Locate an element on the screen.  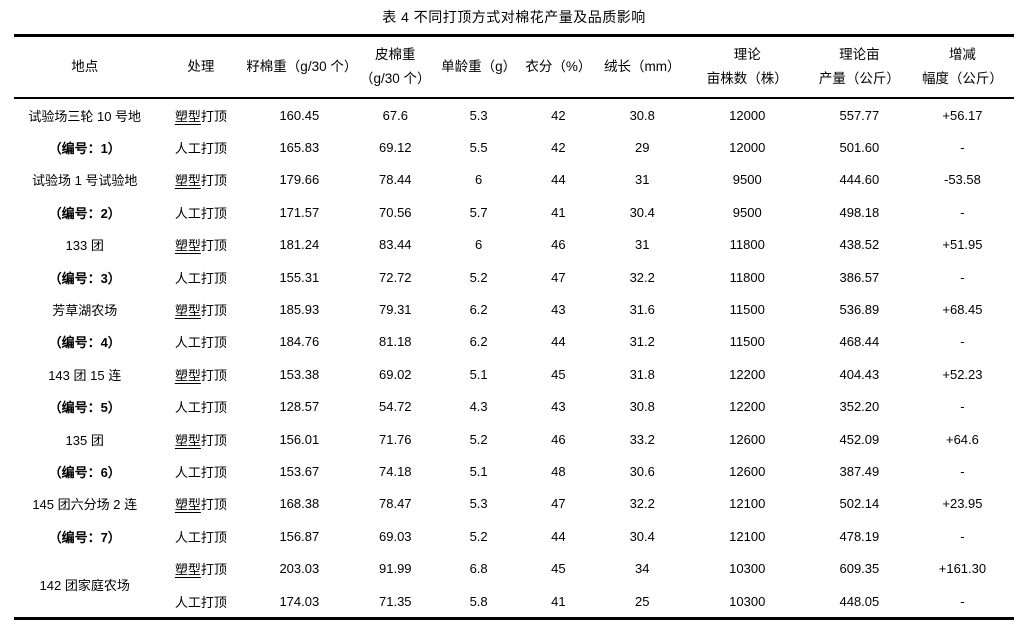
value-cell-seed_cotton: 160.45 is located at coordinates (299, 115).